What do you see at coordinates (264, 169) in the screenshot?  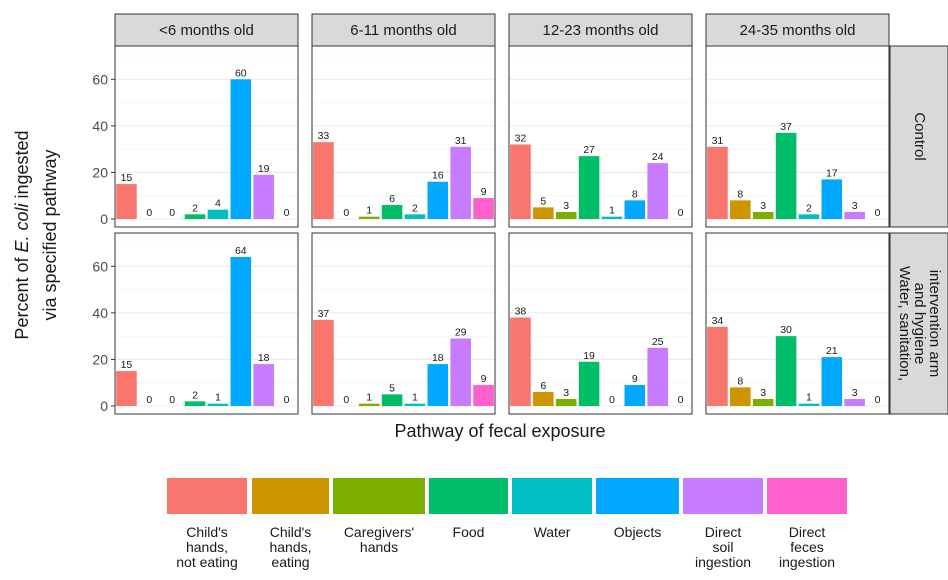 I see `bar-value-label: 19` at bounding box center [264, 169].